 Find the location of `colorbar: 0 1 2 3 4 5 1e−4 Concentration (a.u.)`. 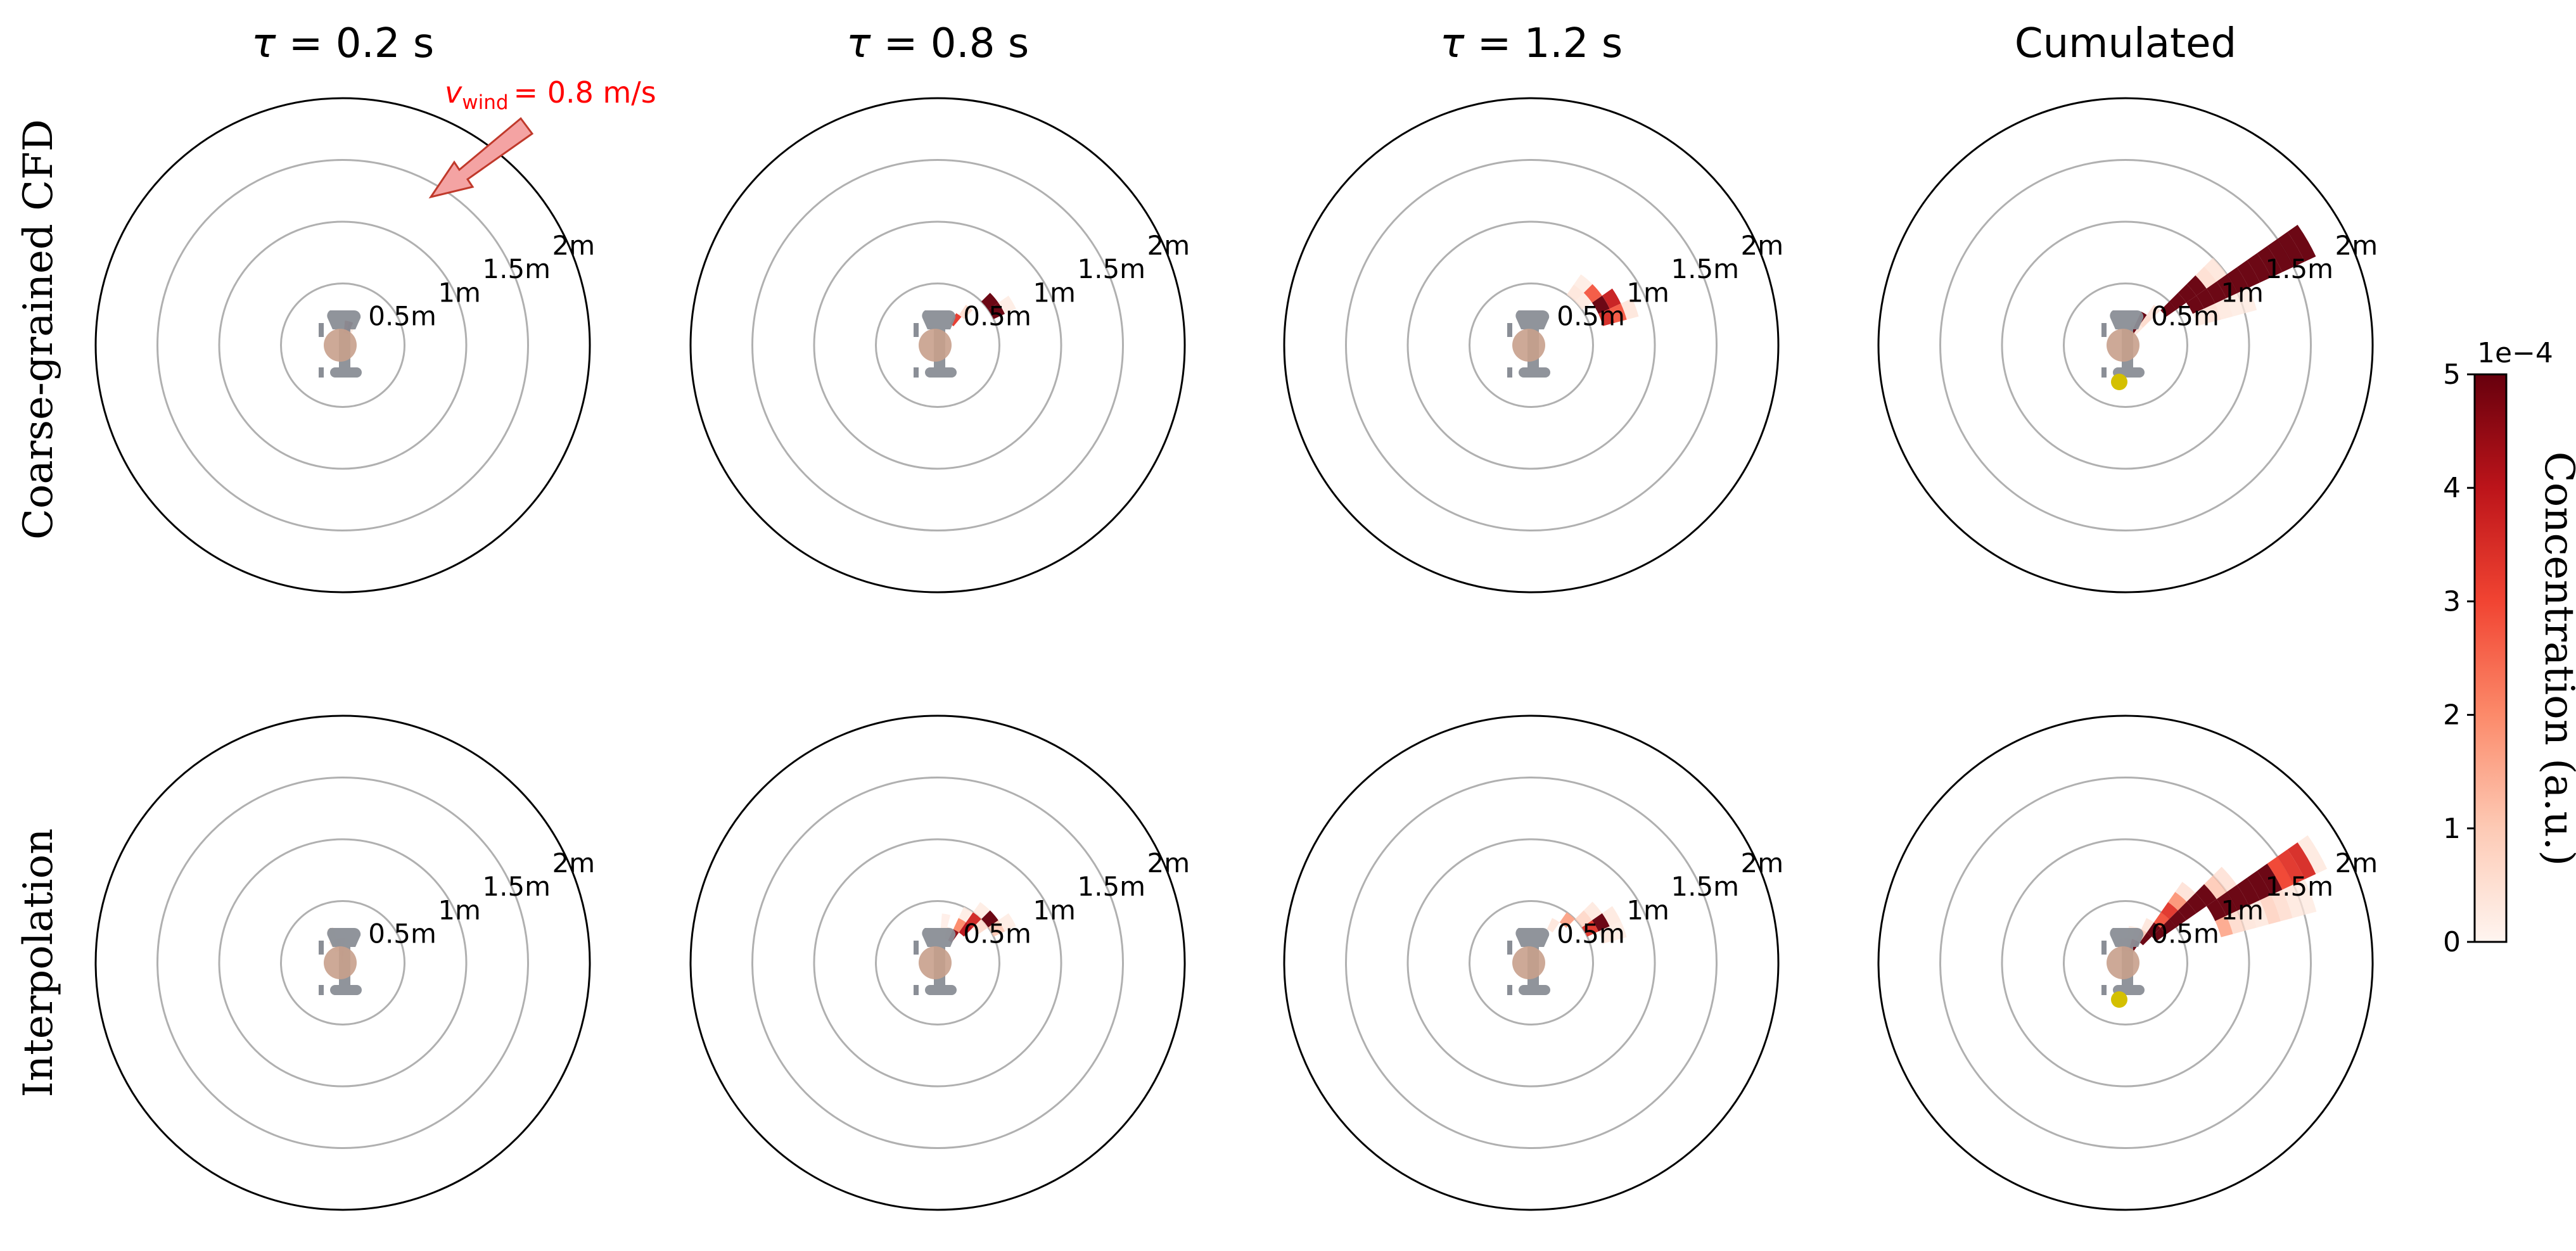

colorbar: 0 1 2 3 4 5 1e−4 Concentration (a.u.) is located at coordinates (2509, 647).